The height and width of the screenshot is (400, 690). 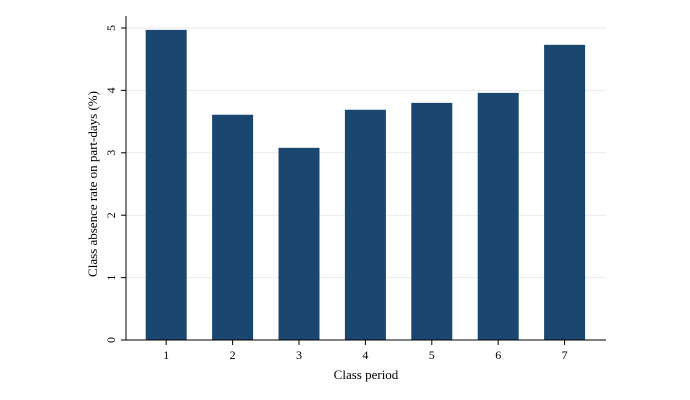 I want to click on x-tick-label: 7, so click(x=565, y=355).